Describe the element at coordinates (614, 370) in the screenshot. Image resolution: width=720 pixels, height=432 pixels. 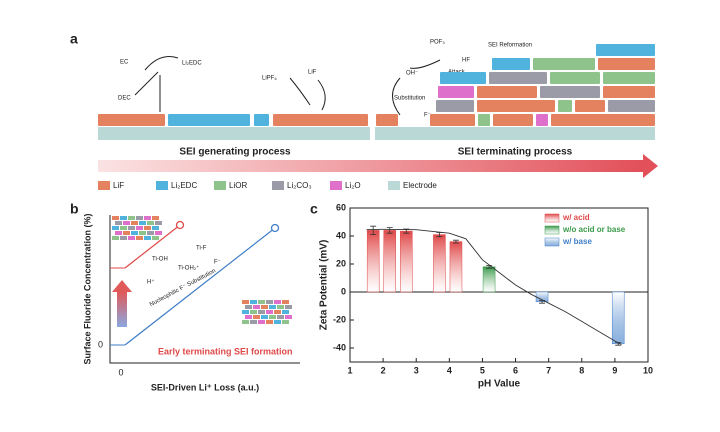
I see `x-tick-label: 9` at that location.